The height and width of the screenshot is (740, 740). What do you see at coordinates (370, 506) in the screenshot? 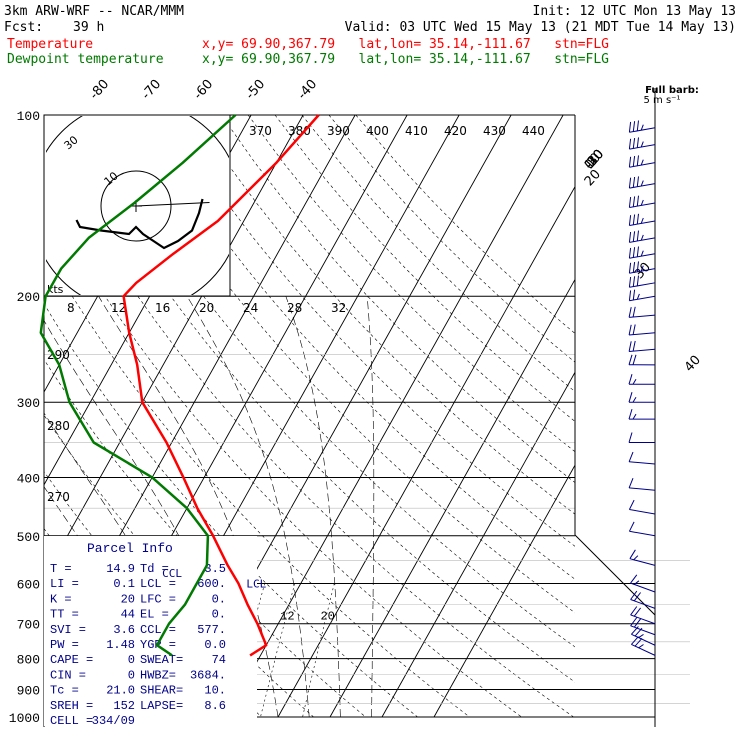
I see `moist-adiabat-line` at bounding box center [370, 506].